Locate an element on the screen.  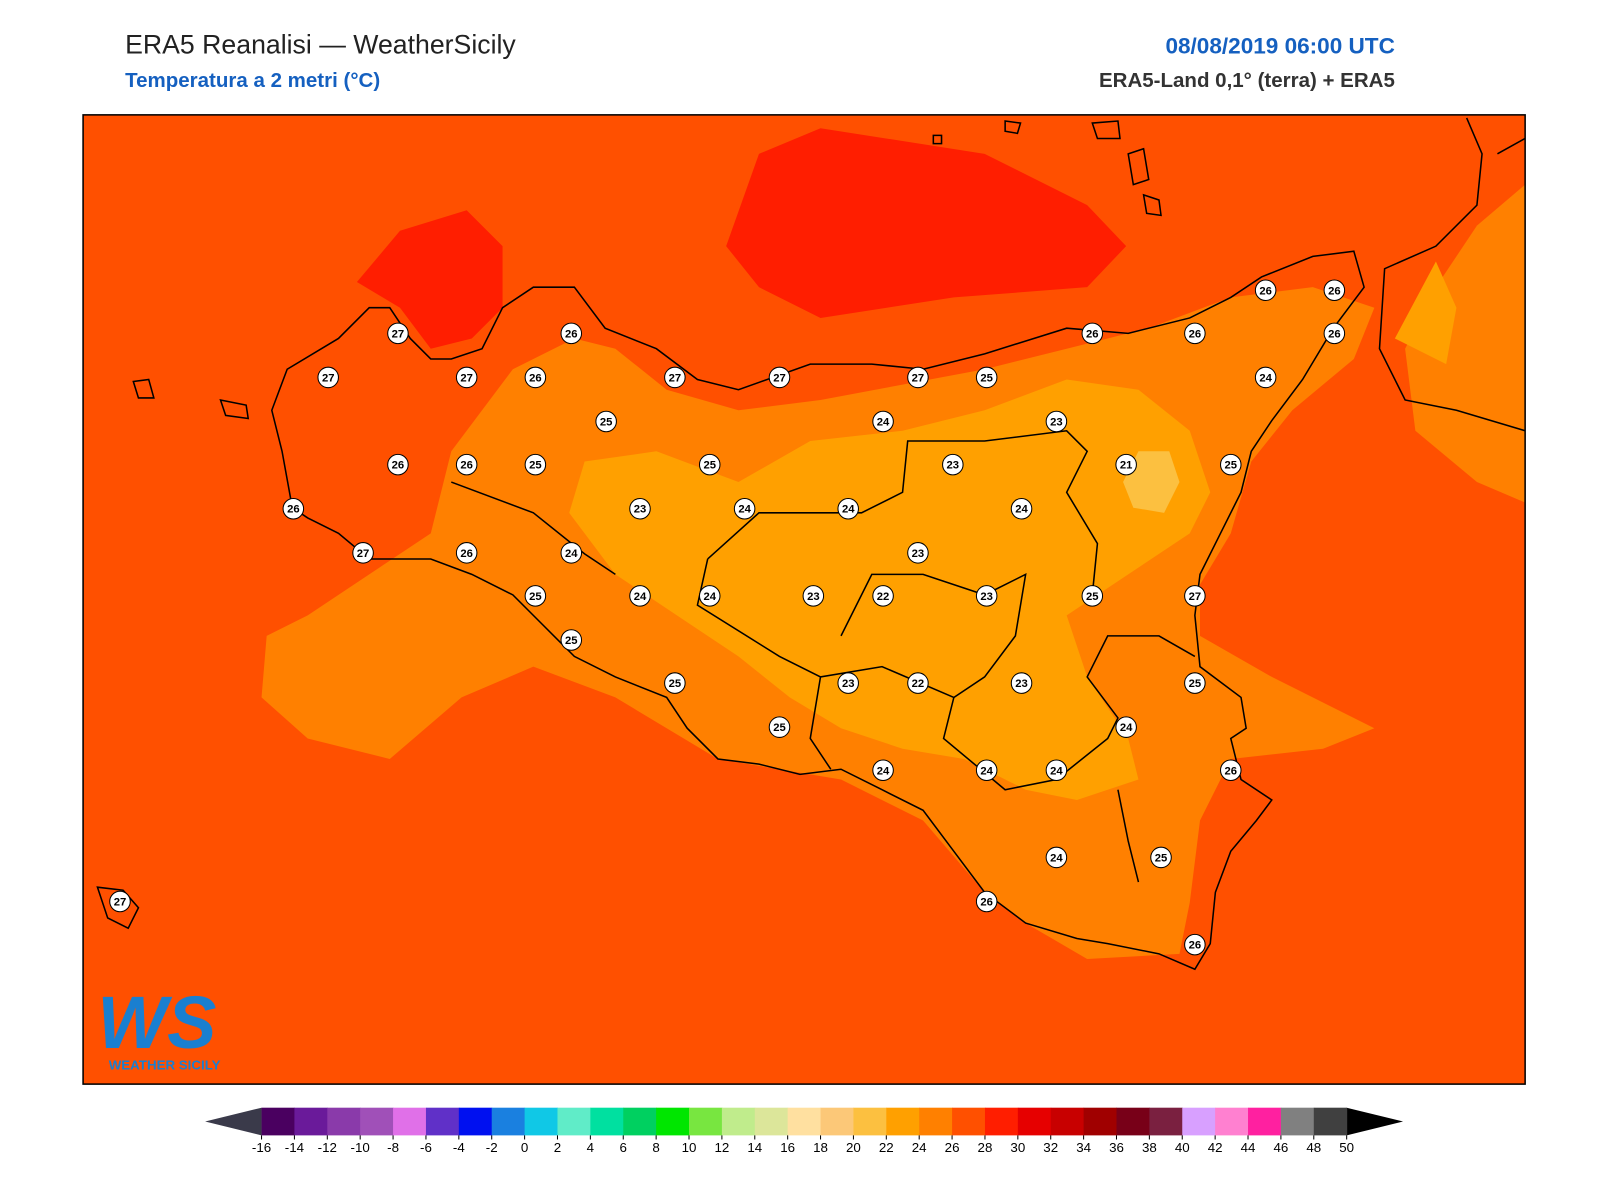
colorbar-tick-label: 42 is located at coordinates (1215, 1147).